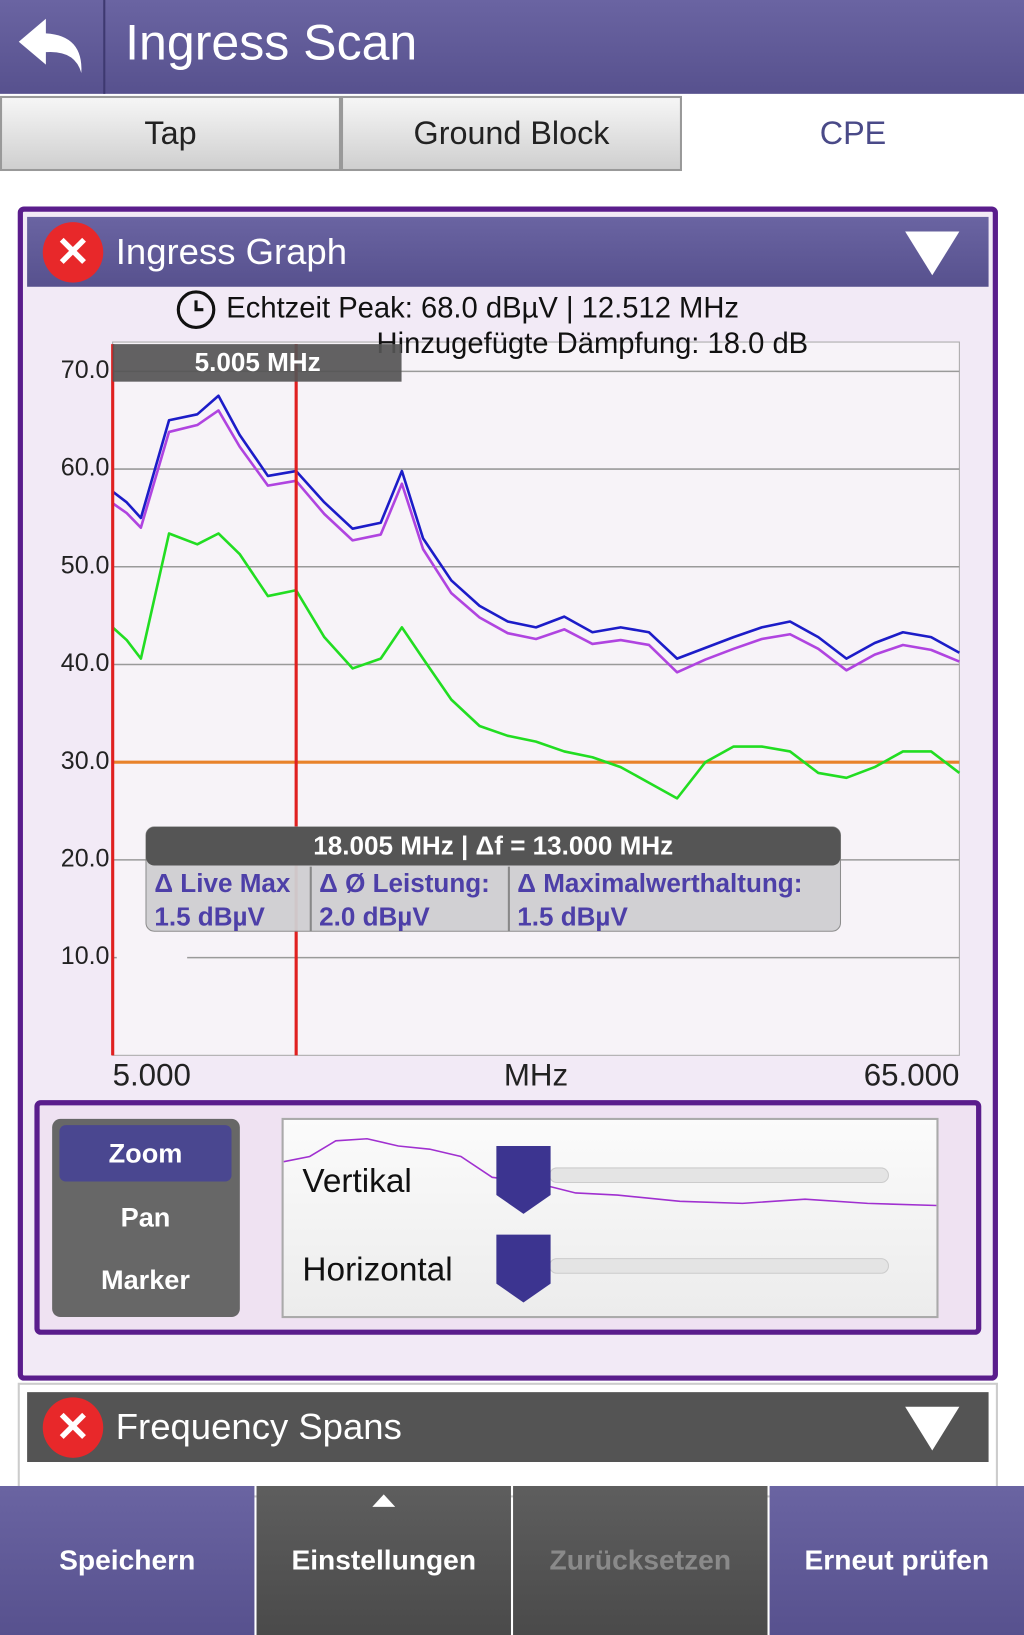  I want to click on y-tick-label: 30.0, so click(85, 761).